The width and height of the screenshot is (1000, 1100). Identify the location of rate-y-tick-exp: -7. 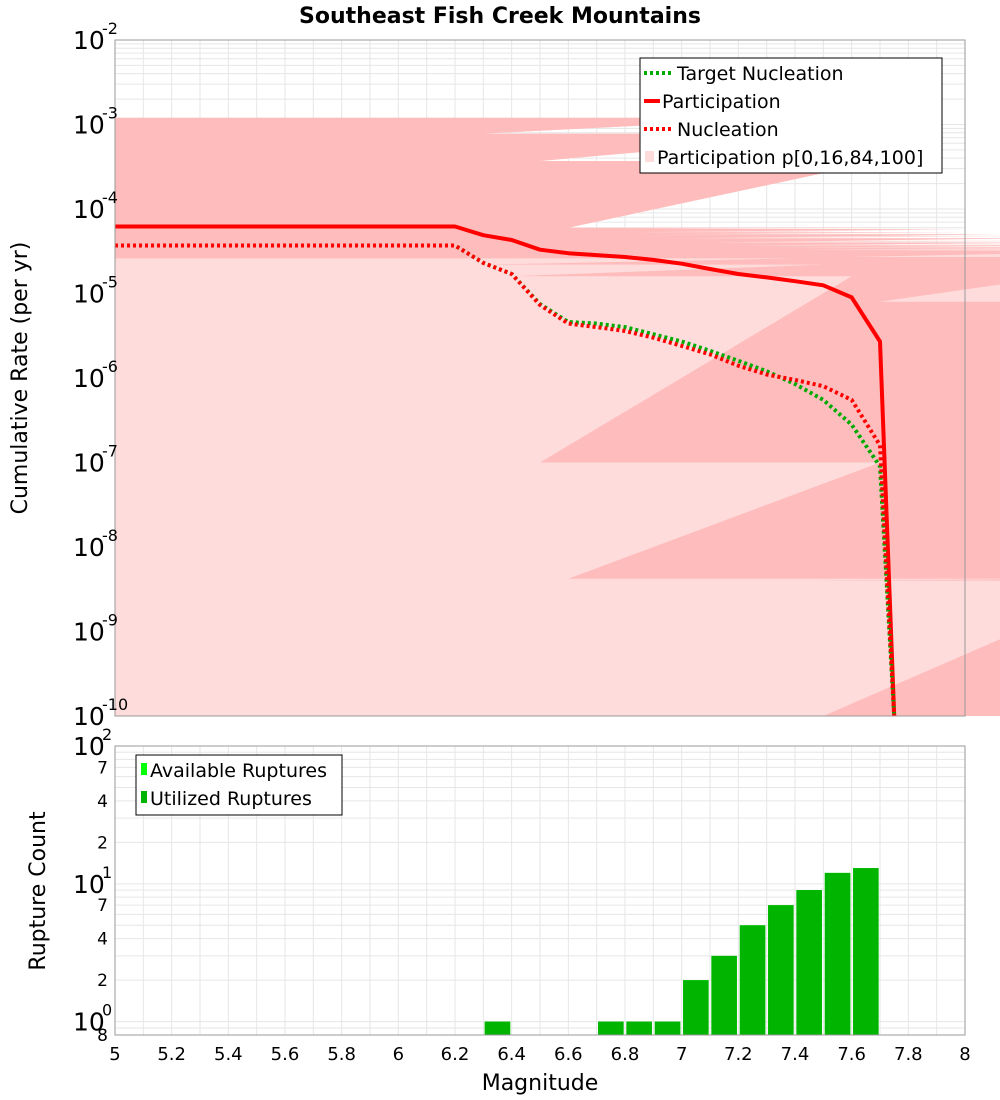
(110, 451).